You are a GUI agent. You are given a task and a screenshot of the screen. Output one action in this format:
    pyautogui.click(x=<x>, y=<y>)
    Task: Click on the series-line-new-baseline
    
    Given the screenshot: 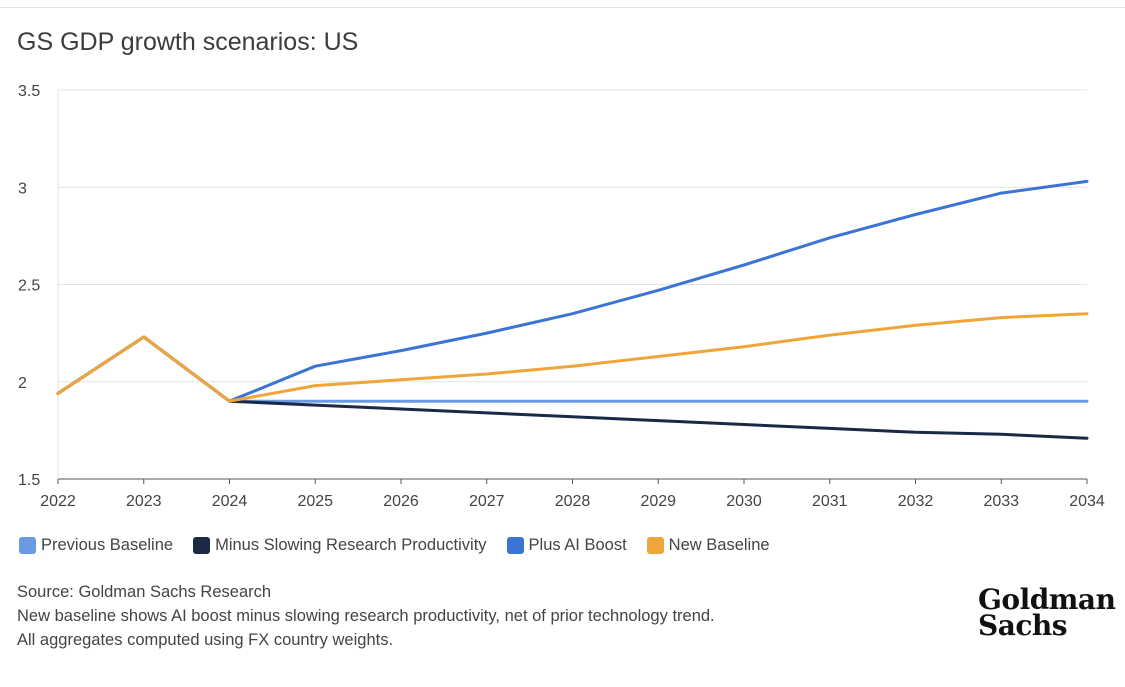 What is the action you would take?
    pyautogui.click(x=572, y=357)
    